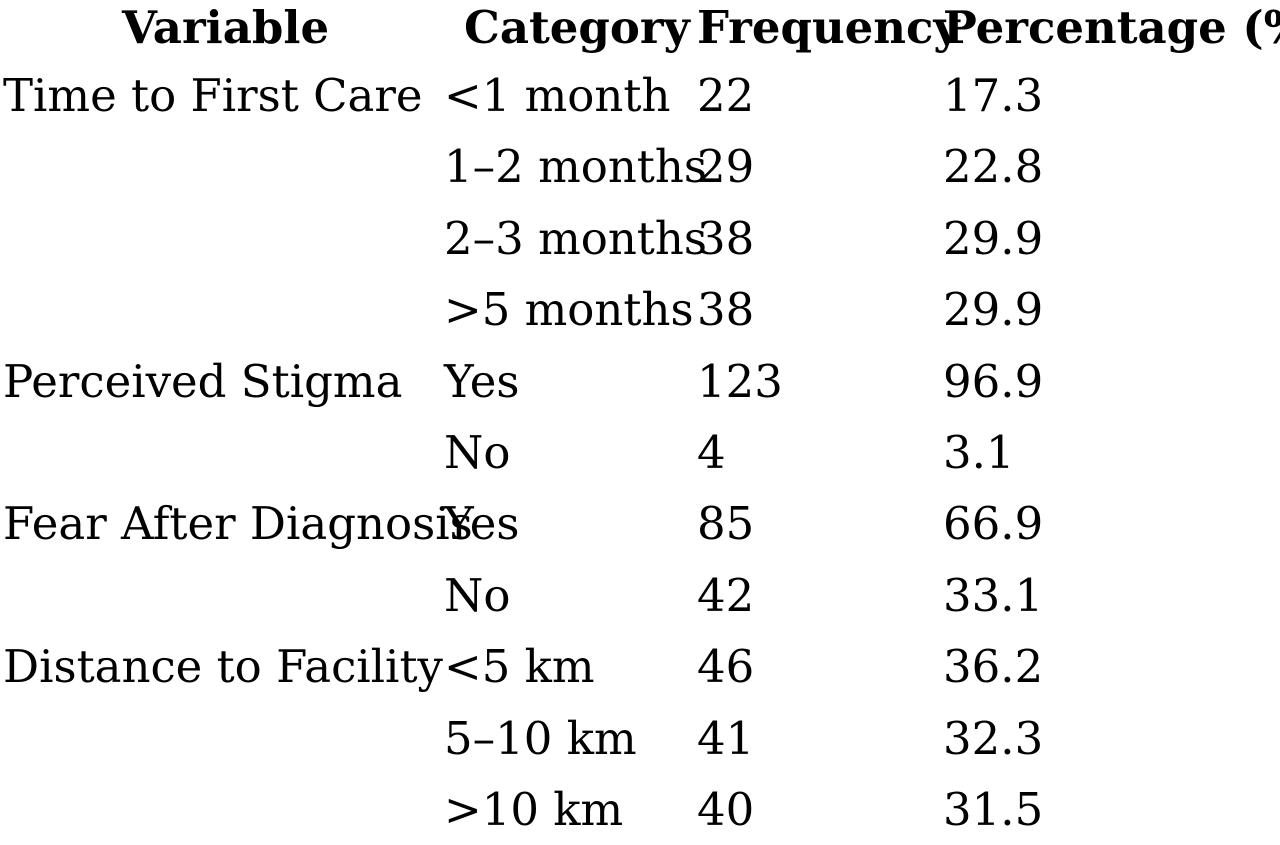 The width and height of the screenshot is (1280, 845). What do you see at coordinates (540, 738) in the screenshot?
I see `cell-category: 5–10 km` at bounding box center [540, 738].